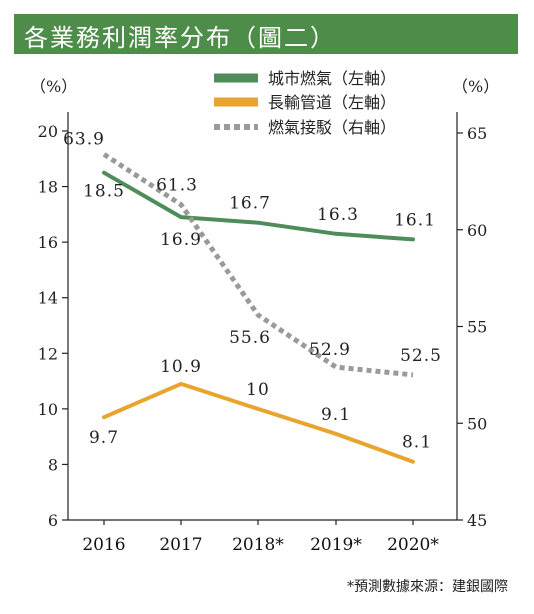 This screenshot has width=534, height=614. Describe the element at coordinates (250, 338) in the screenshot. I see `data-label: 55.6` at that location.